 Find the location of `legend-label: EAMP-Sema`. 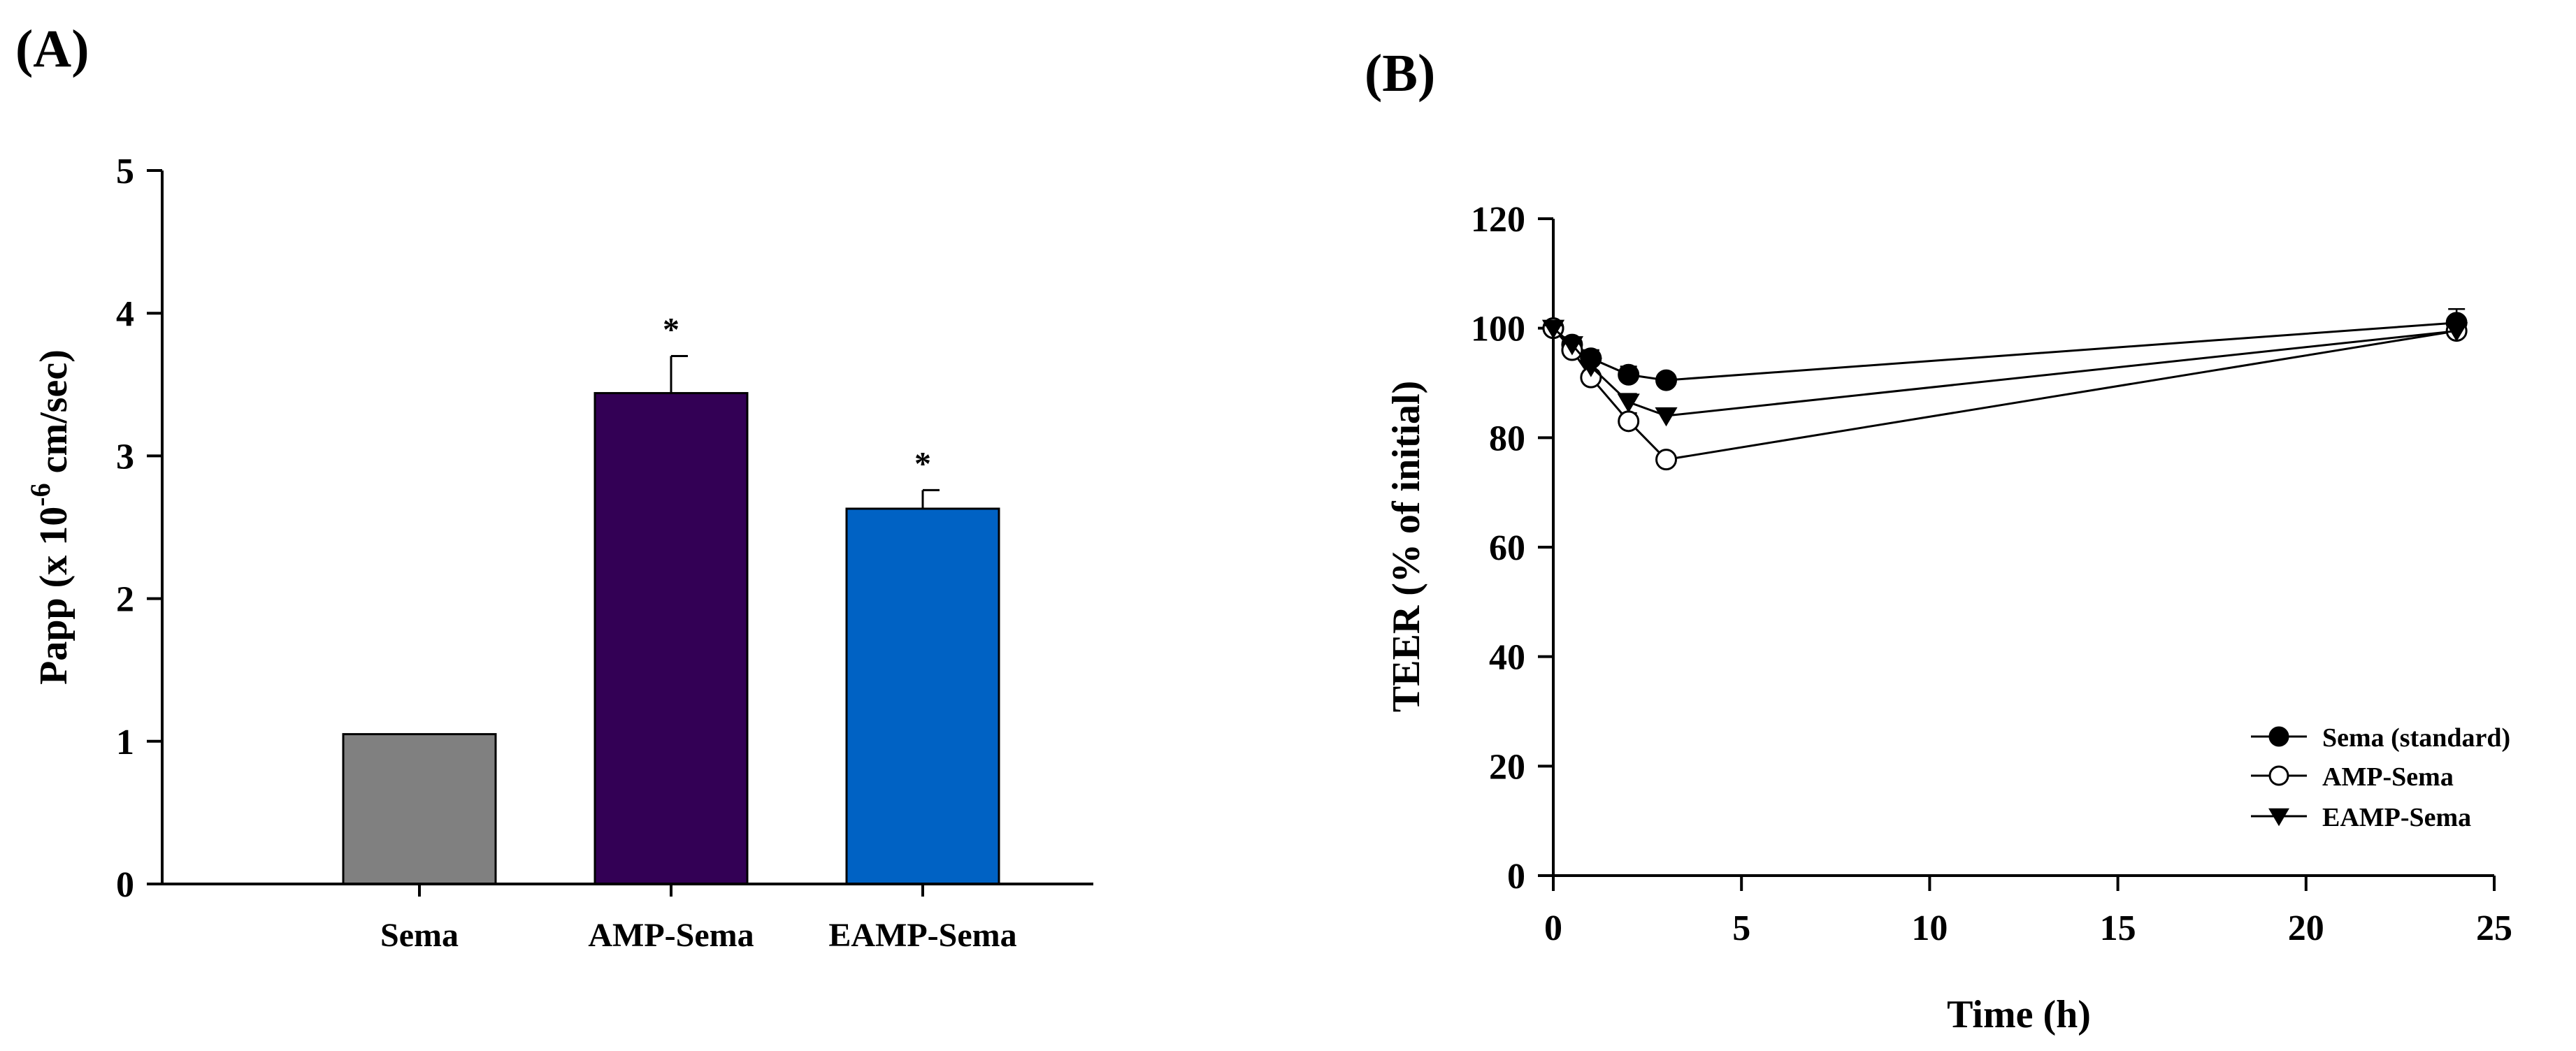

legend-label: EAMP-Sema is located at coordinates (2396, 817).